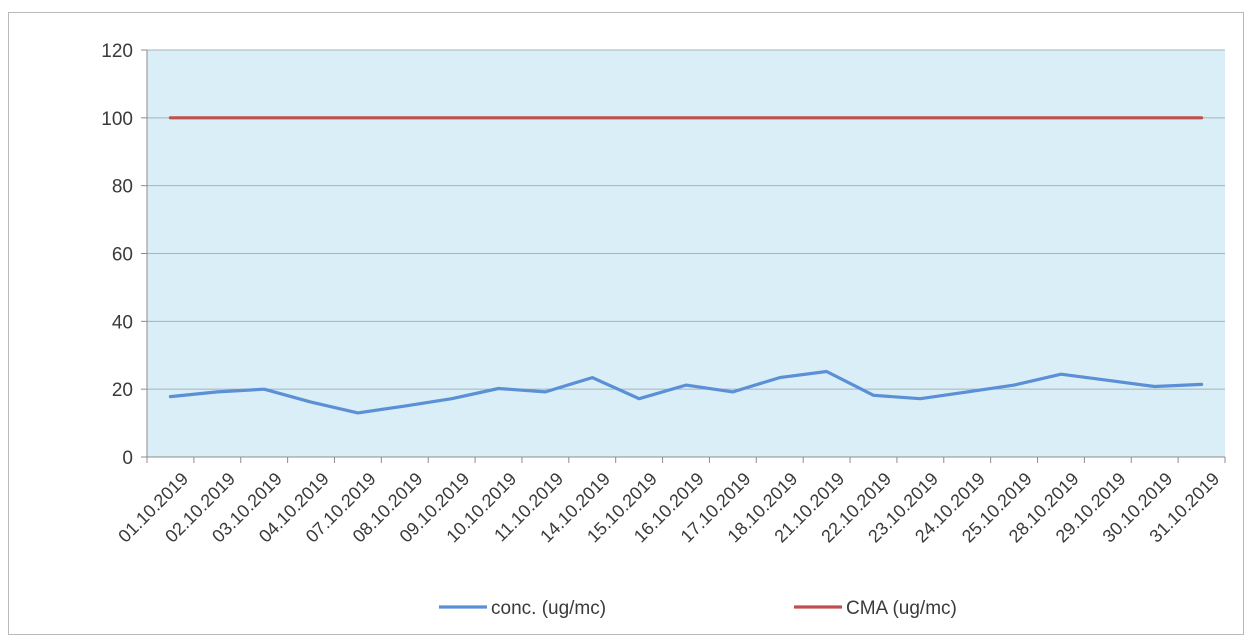 The height and width of the screenshot is (641, 1250). Describe the element at coordinates (127, 458) in the screenshot. I see `y-tick-label: 0` at that location.